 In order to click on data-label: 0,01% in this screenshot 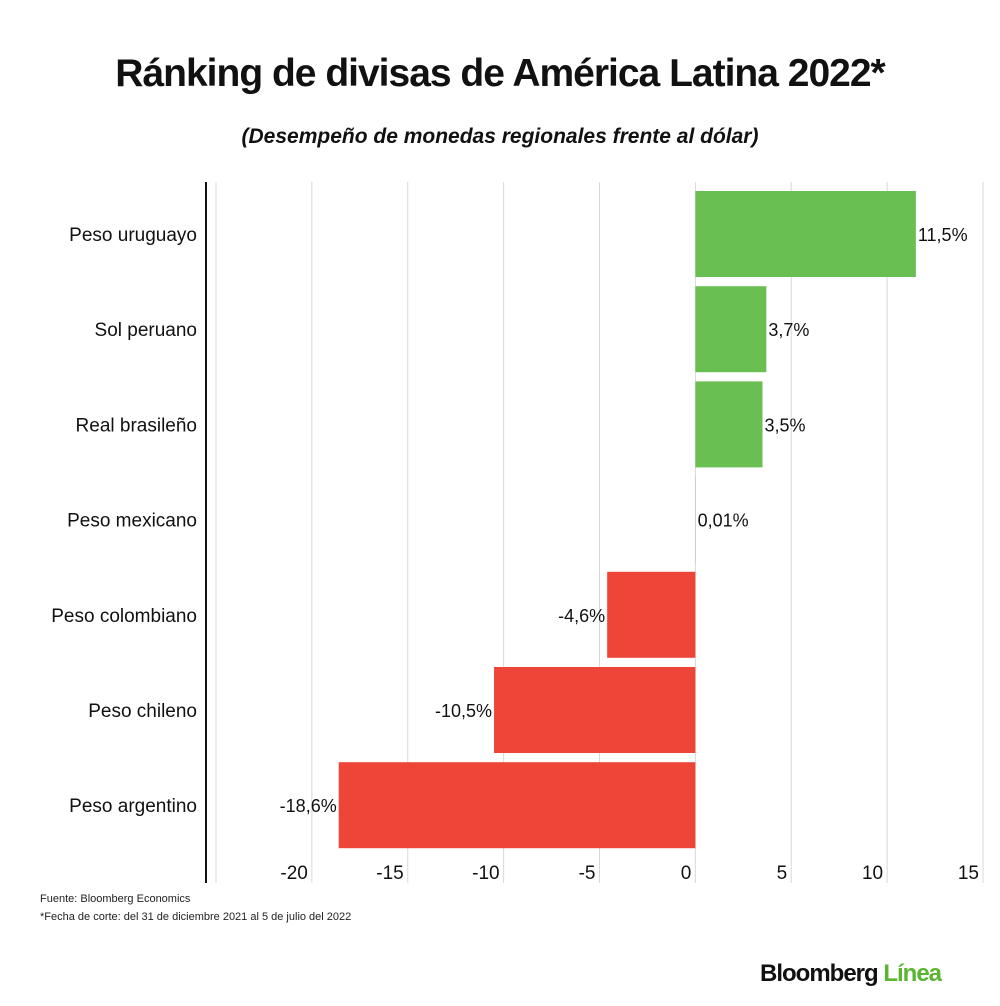, I will do `click(723, 521)`.